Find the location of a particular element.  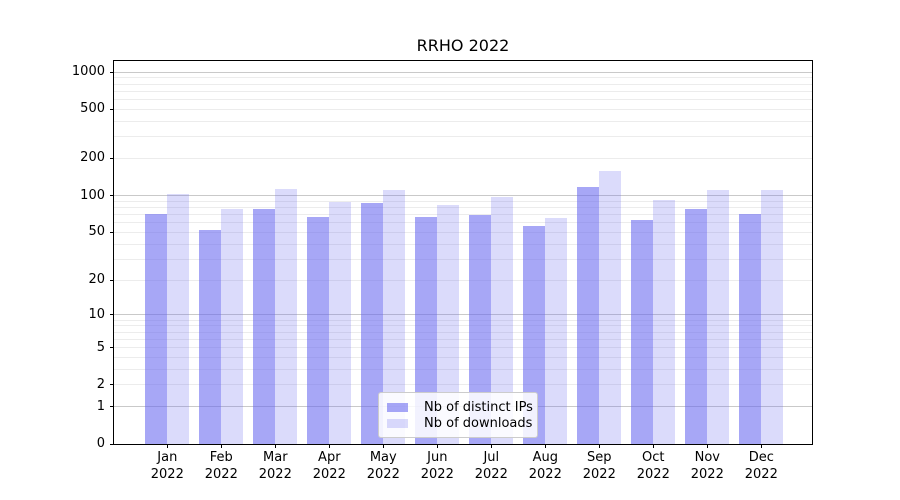

x-tick-label: Feb 2022 is located at coordinates (221, 466).